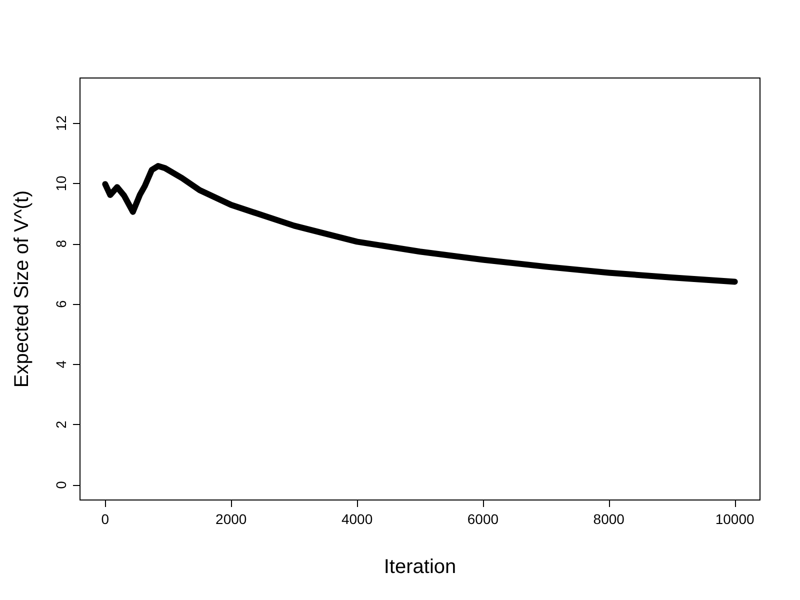 The image size is (800, 600). I want to click on x-axis-title: Iteration, so click(420, 567).